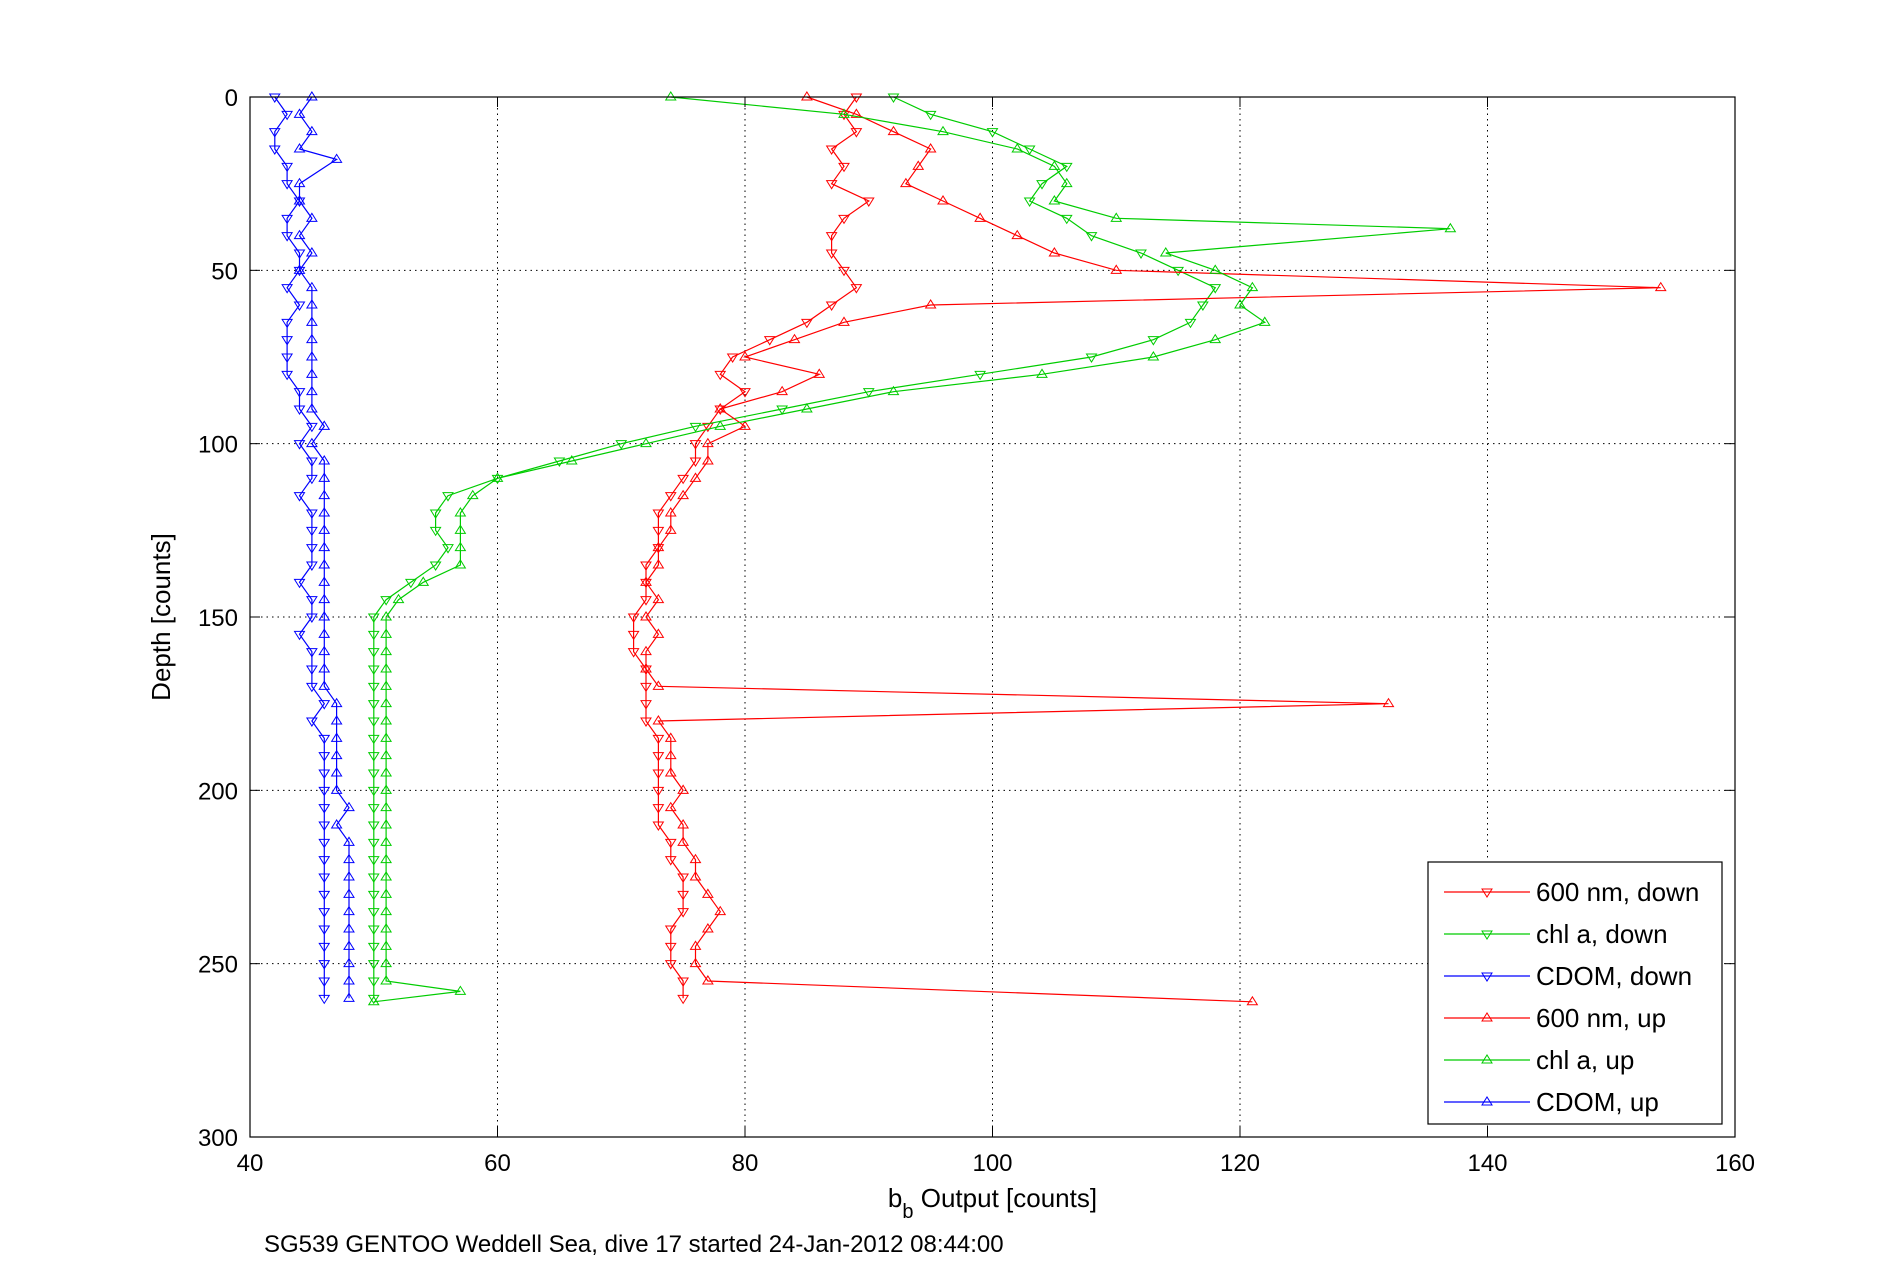 The image size is (1891, 1262). What do you see at coordinates (895, 1198) in the screenshot?
I see `x-axis-label-main: b` at bounding box center [895, 1198].